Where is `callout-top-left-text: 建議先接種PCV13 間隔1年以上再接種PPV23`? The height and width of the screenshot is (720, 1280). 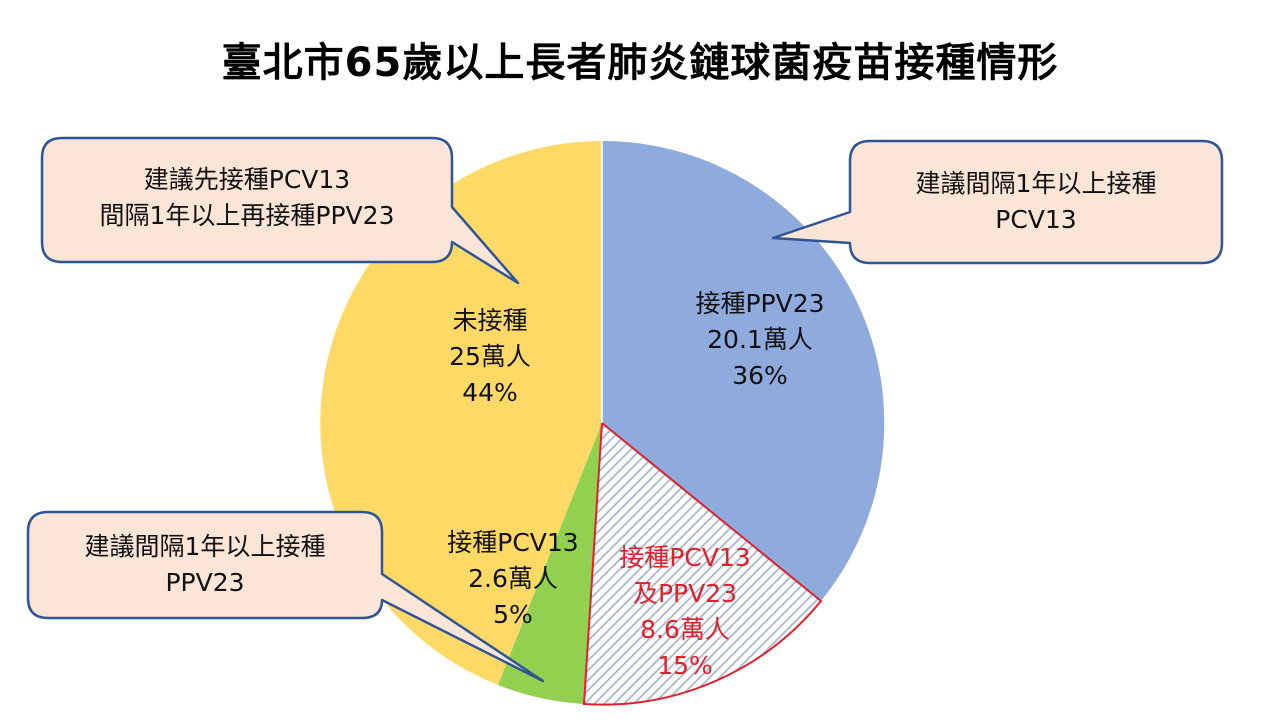
callout-top-left-text: 建議先接種PCV13 間隔1年以上再接種PPV23 is located at coordinates (247, 198).